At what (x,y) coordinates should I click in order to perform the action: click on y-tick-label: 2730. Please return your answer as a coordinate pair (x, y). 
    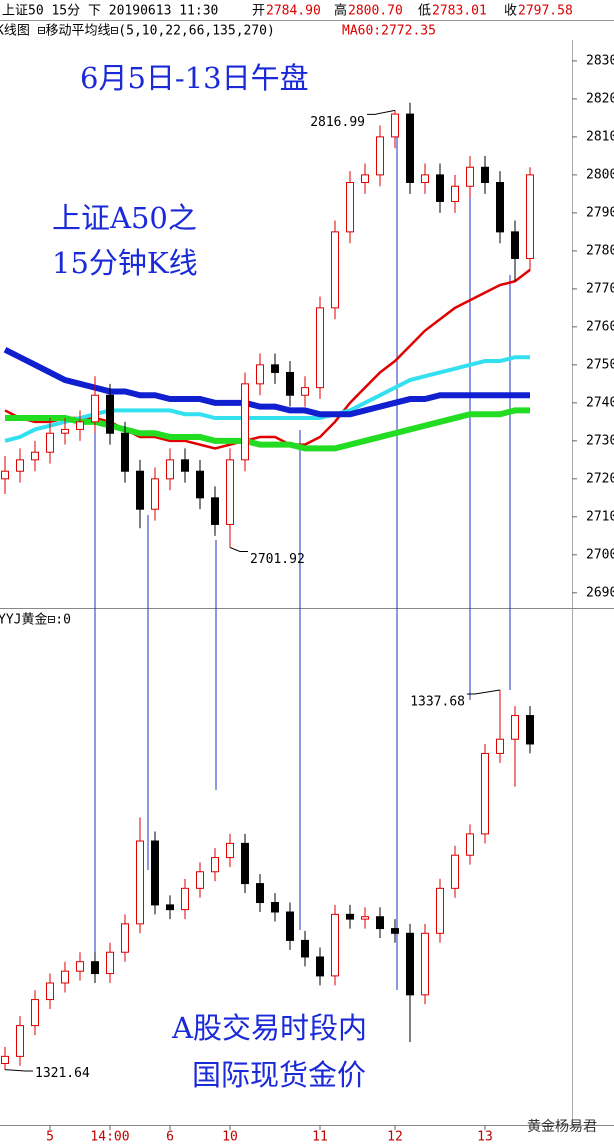
    Looking at the image, I should click on (600, 440).